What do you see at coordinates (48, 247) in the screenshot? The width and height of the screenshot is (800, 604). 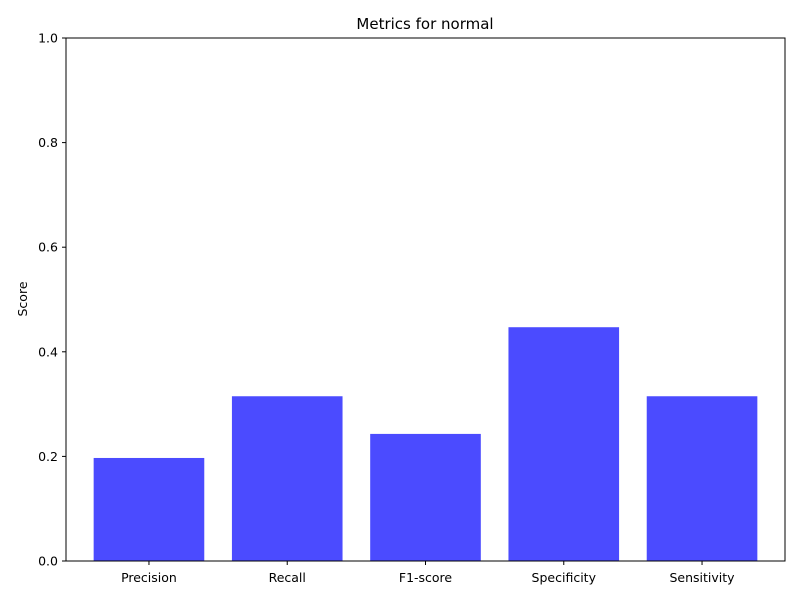 I see `y-tick-label: 0.6` at bounding box center [48, 247].